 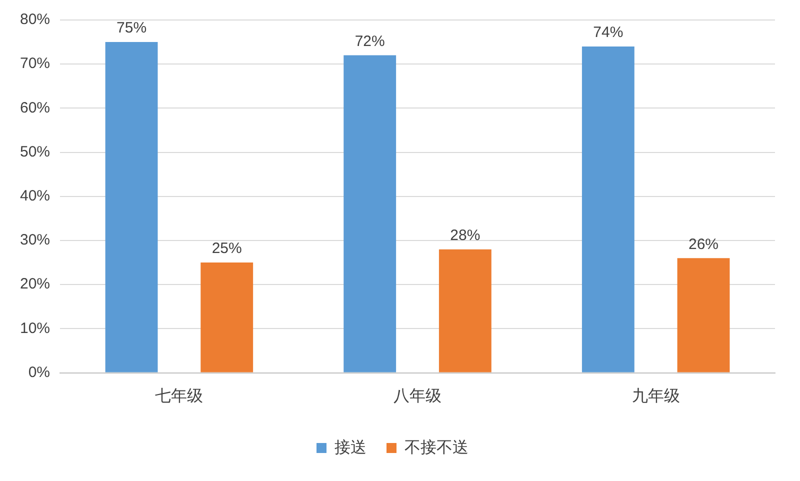 What do you see at coordinates (35, 107) in the screenshot?
I see `y-tick-label: 60%` at bounding box center [35, 107].